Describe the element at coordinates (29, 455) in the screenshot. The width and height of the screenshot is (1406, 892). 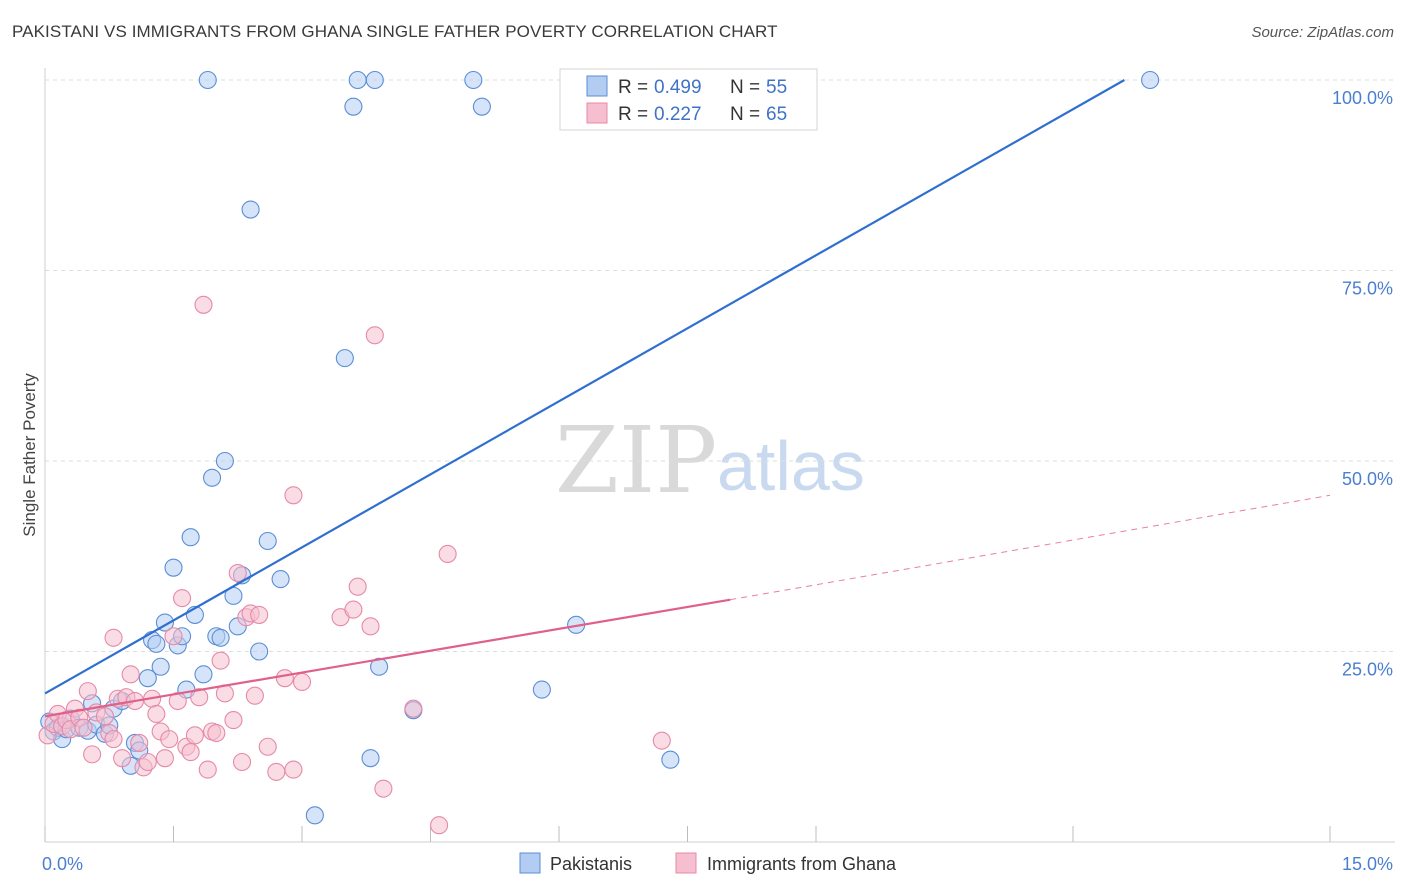
I see `y-axis-label: Single Father Poverty` at that location.